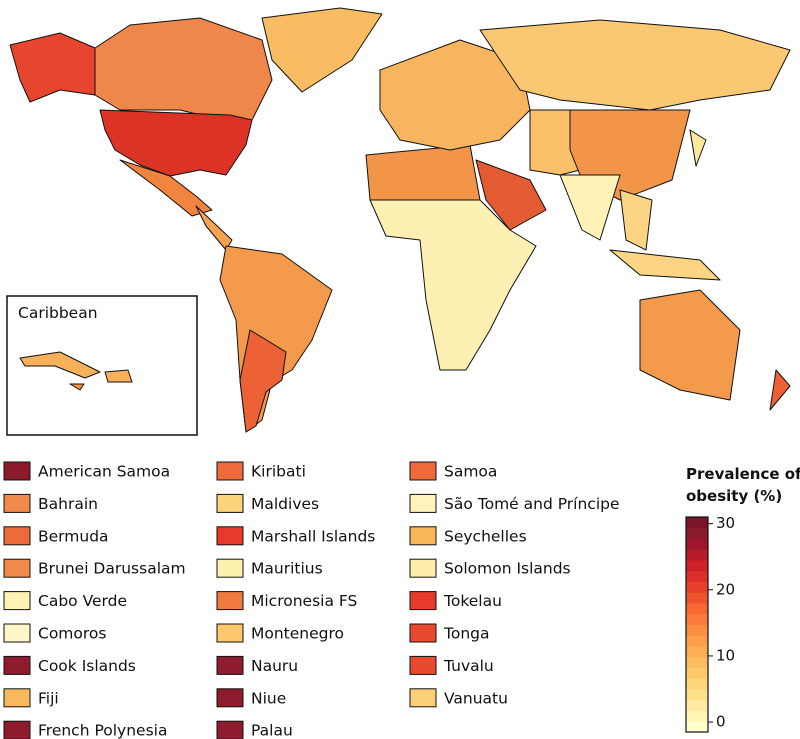 This screenshot has width=800, height=739. What do you see at coordinates (297, 634) in the screenshot?
I see `legend-label: Montenegro` at bounding box center [297, 634].